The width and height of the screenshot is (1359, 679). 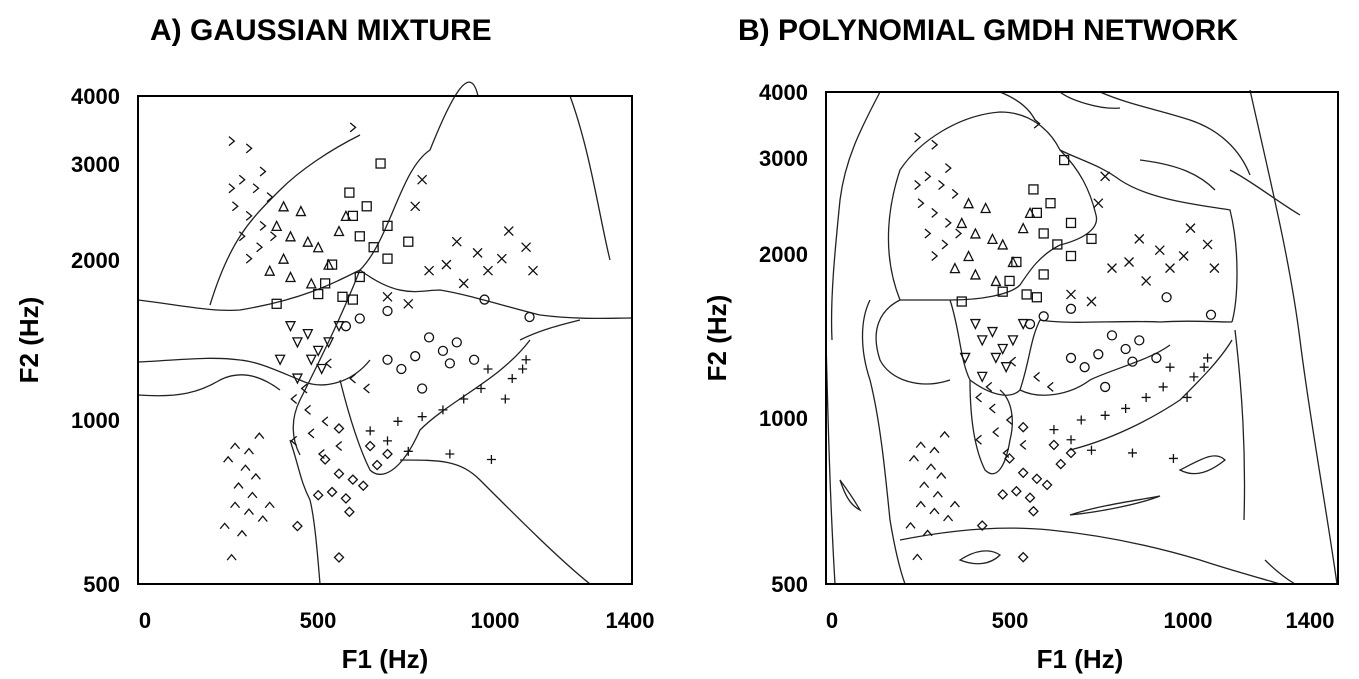 I want to click on y-tick-label: 1000, so click(x=95, y=420).